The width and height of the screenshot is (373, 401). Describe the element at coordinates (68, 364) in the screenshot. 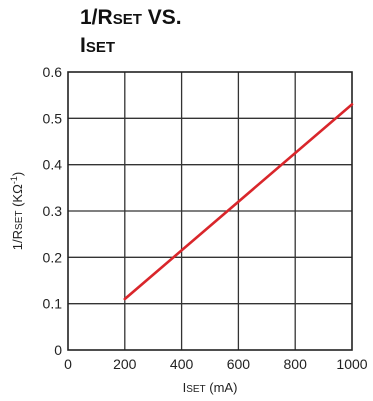

I see `x-tick-label: 0` at that location.